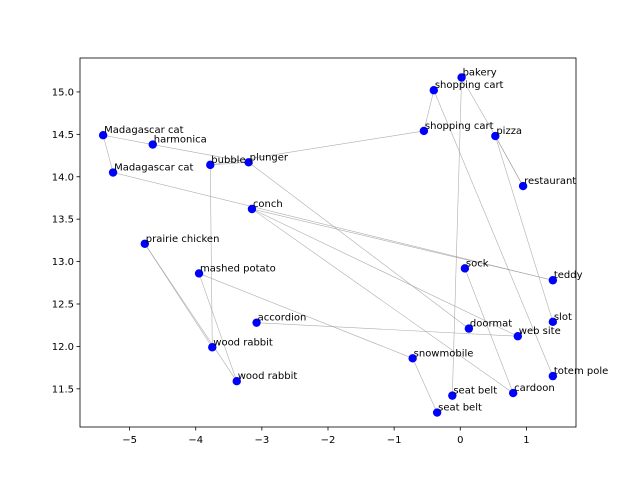  What do you see at coordinates (563, 317) in the screenshot?
I see `point-label: slot` at bounding box center [563, 317].